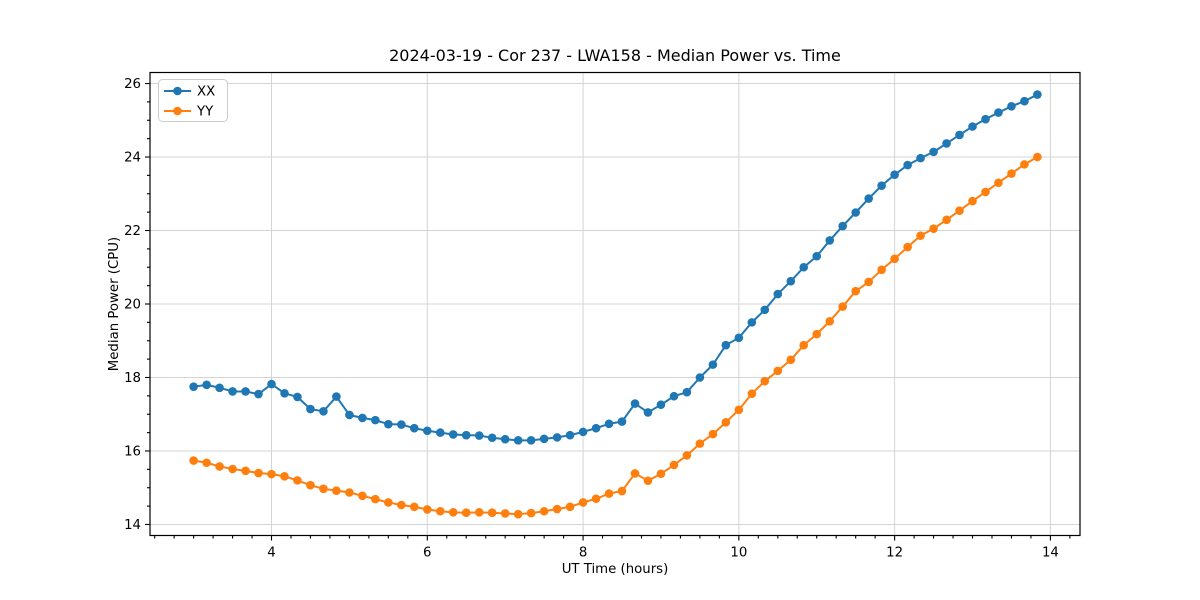  Describe the element at coordinates (132, 451) in the screenshot. I see `y-tick-label-16: 16` at that location.